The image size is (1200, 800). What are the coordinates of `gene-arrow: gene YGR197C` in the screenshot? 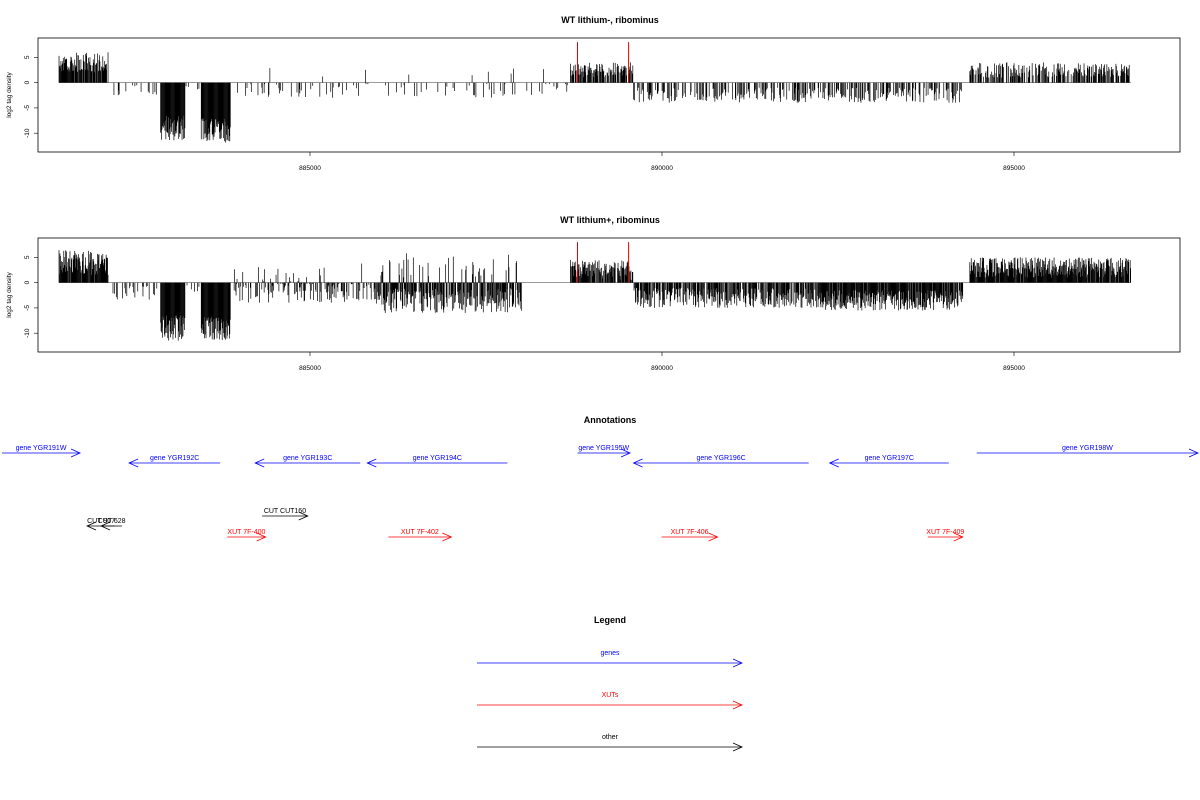 It's located at (888, 461).